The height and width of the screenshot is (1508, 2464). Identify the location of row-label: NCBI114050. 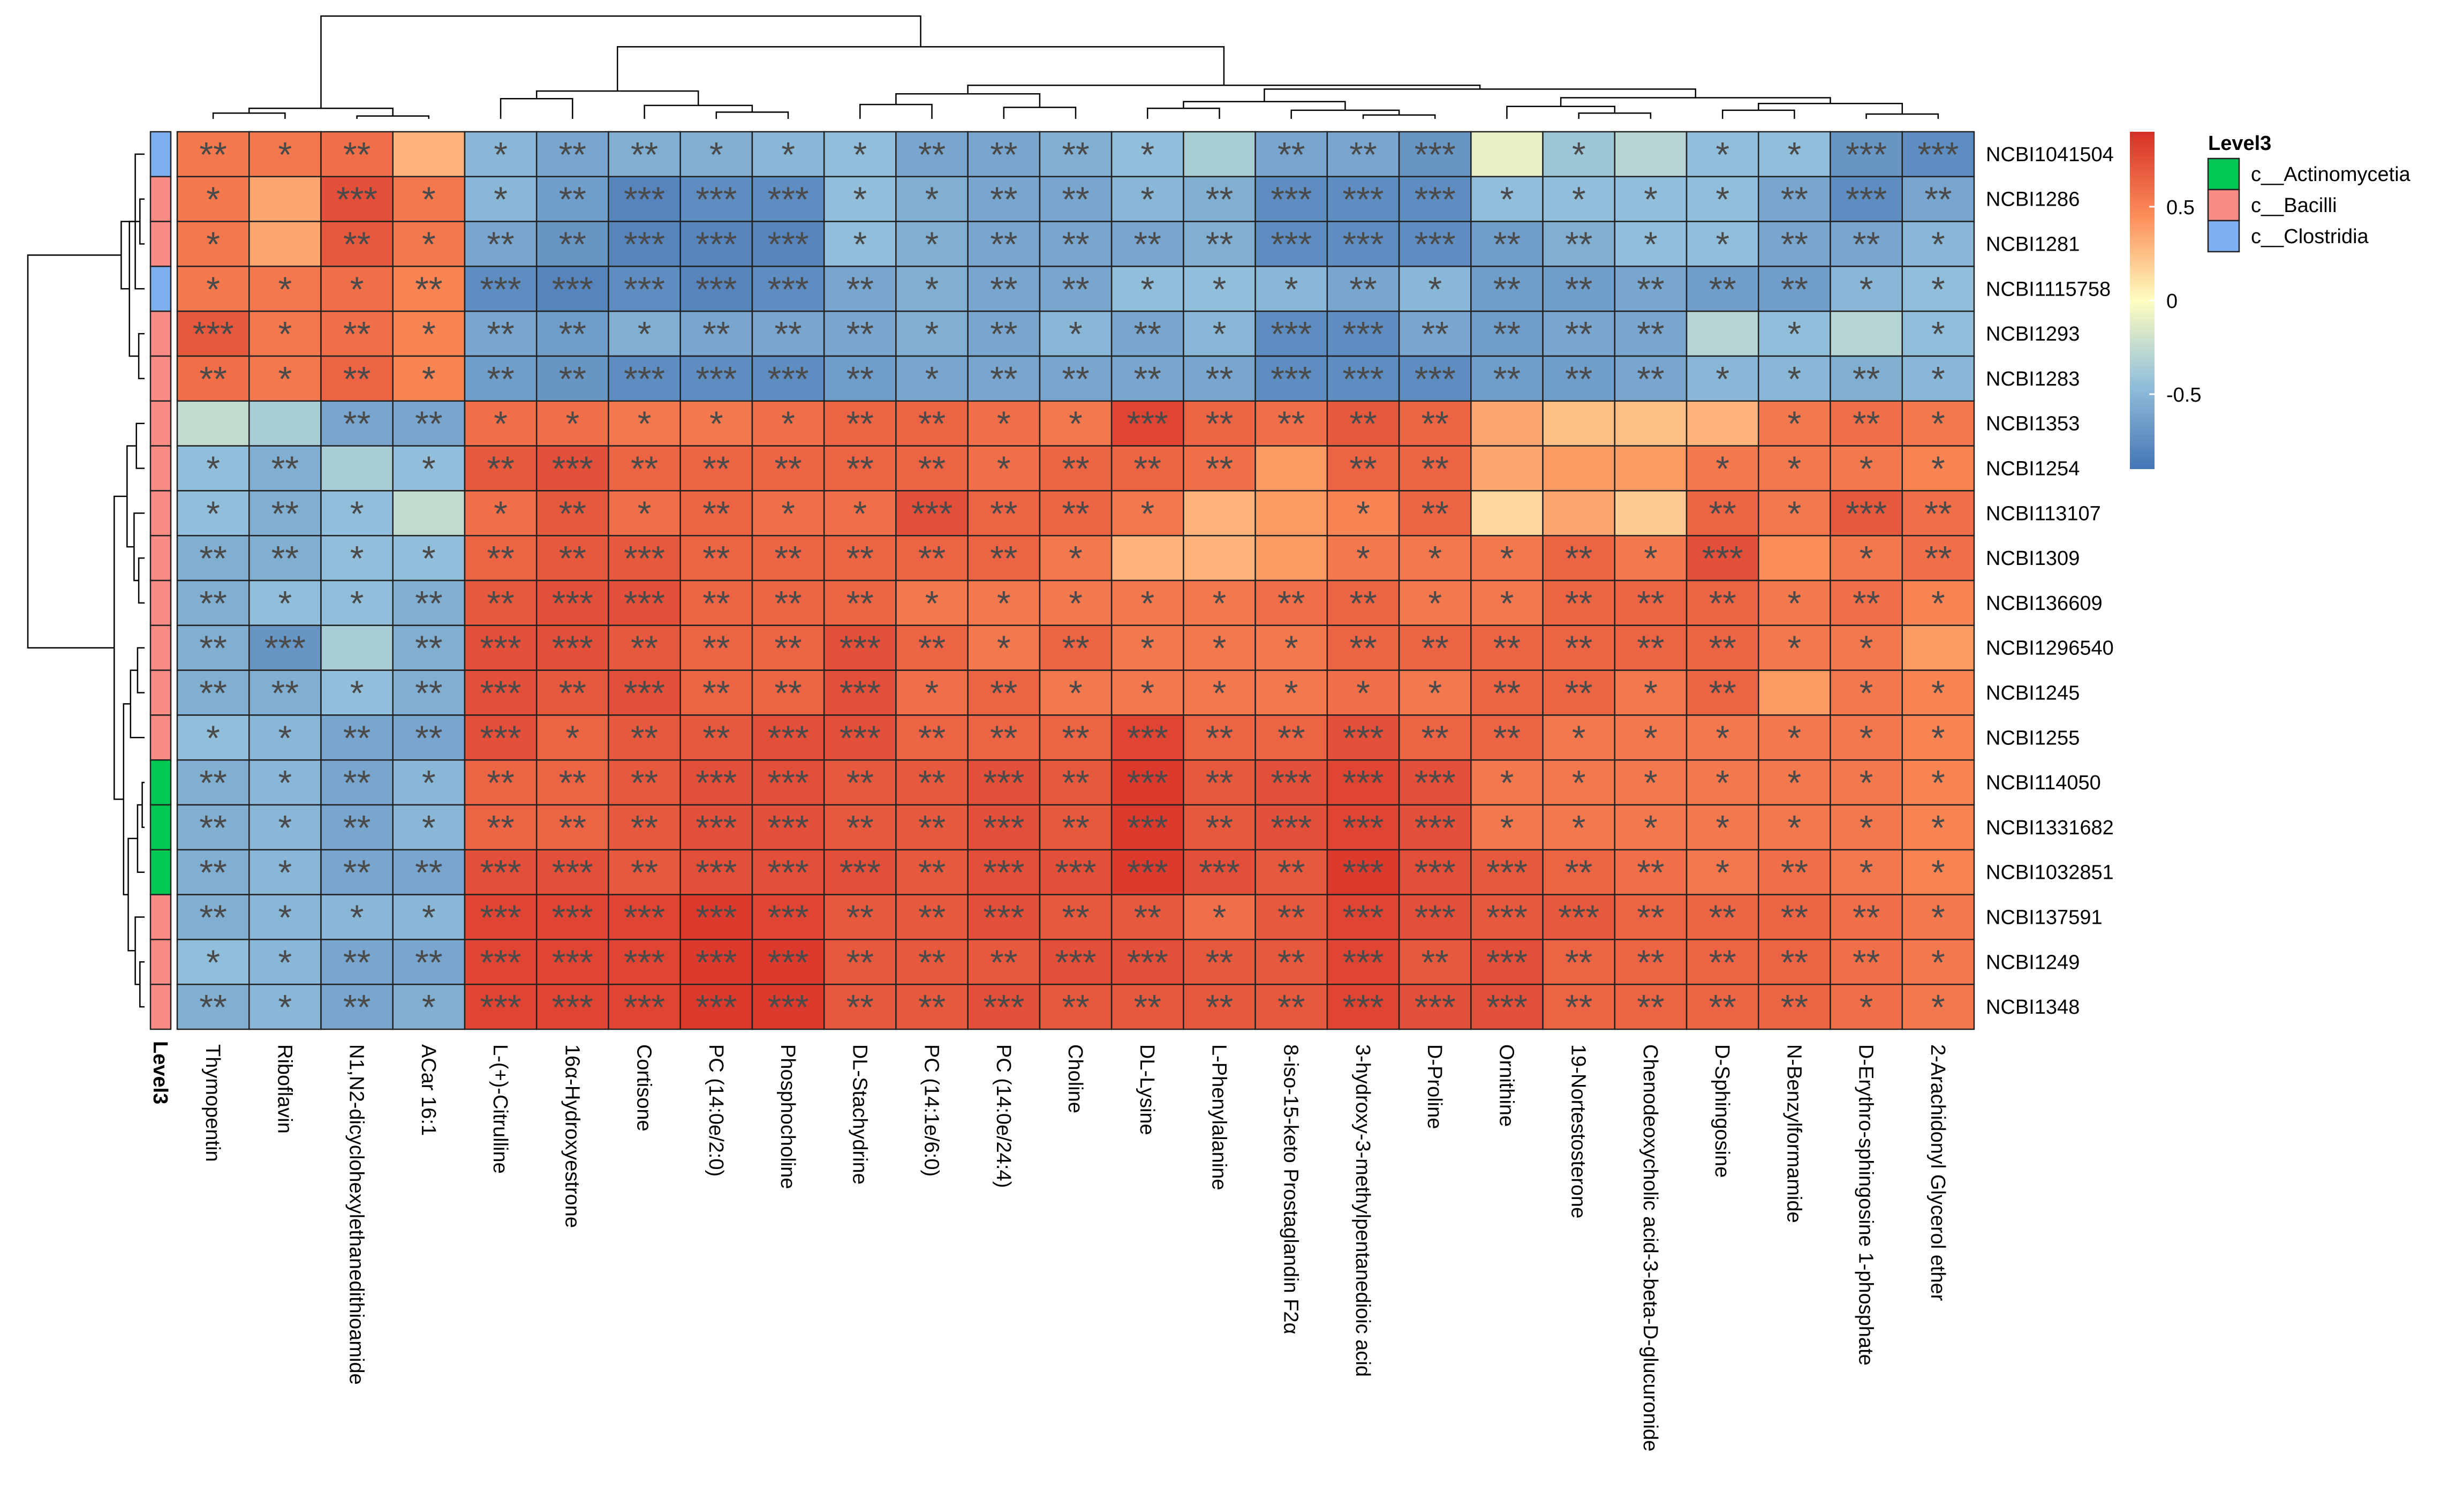
(2043, 783).